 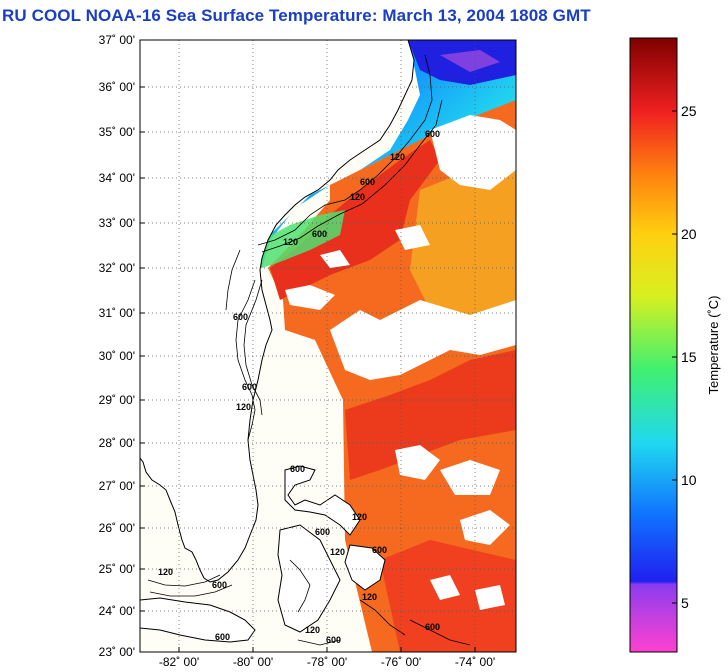 What do you see at coordinates (685, 603) in the screenshot?
I see `colorbar-tick-label: 5` at bounding box center [685, 603].